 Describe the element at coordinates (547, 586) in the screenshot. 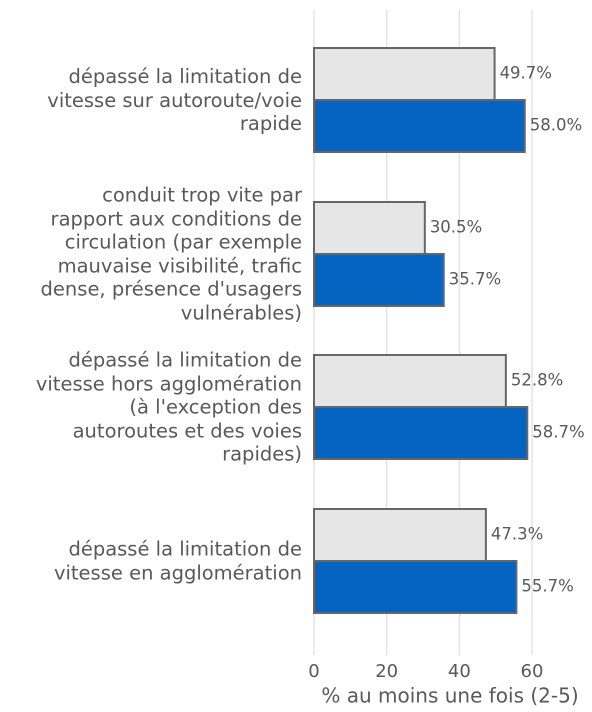

I see `value-label: 55.7%` at that location.